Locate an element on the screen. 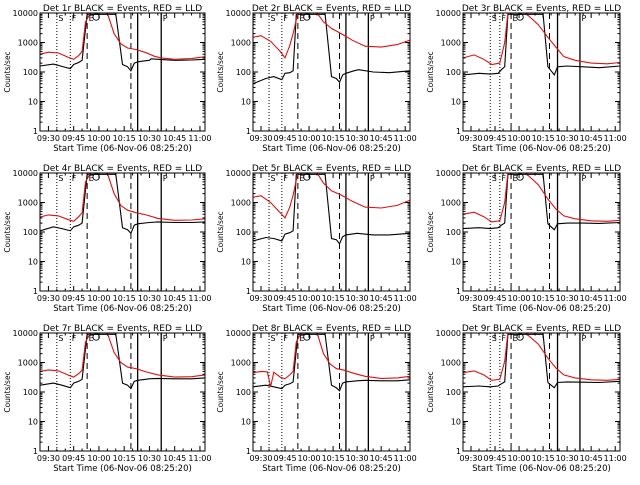 The height and width of the screenshot is (485, 640). panel-title: Det 6r BLACK = Events, RED = LLD is located at coordinates (541, 169).